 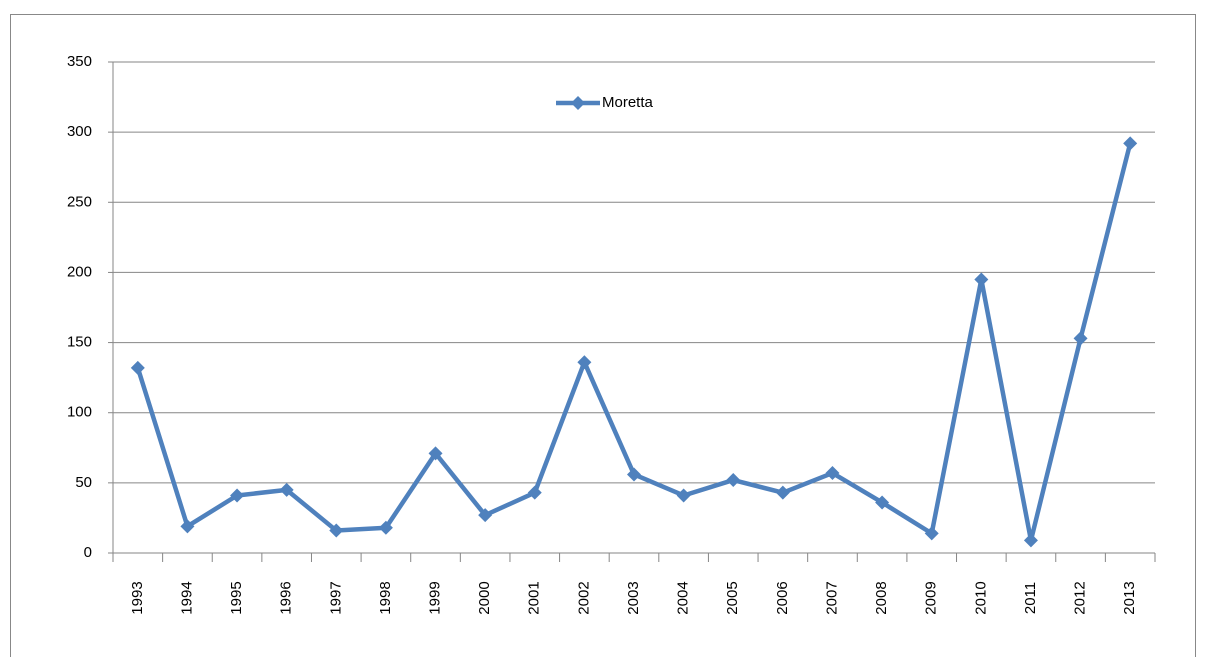 I want to click on x-tick-label: 2001, so click(x=534, y=597).